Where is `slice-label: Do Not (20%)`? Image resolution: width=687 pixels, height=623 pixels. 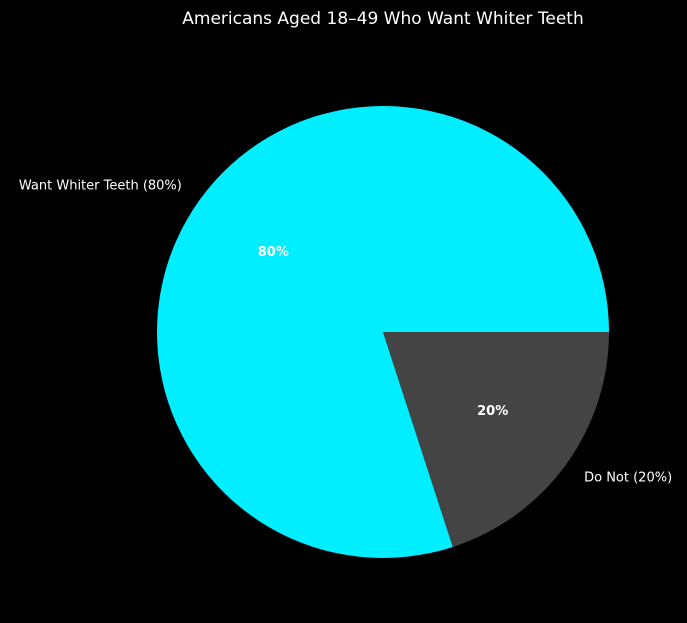
slice-label: Do Not (20%) is located at coordinates (628, 478).